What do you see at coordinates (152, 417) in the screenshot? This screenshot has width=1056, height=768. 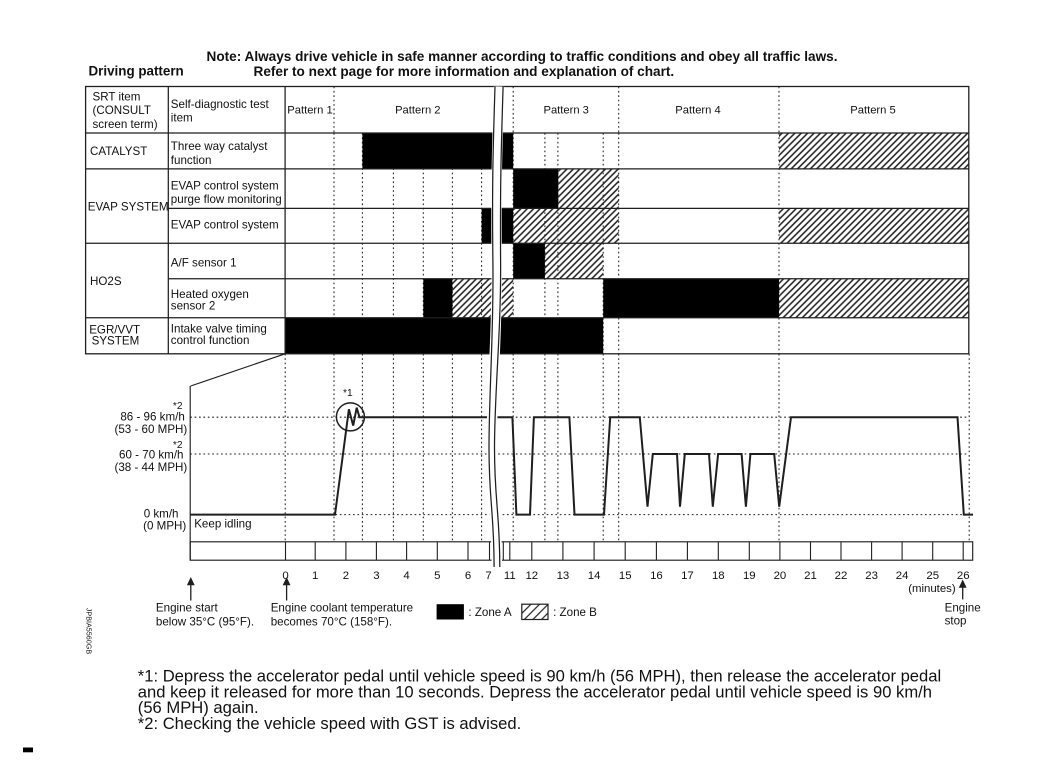 I see `svg-text: 86 - 96 km/h` at bounding box center [152, 417].